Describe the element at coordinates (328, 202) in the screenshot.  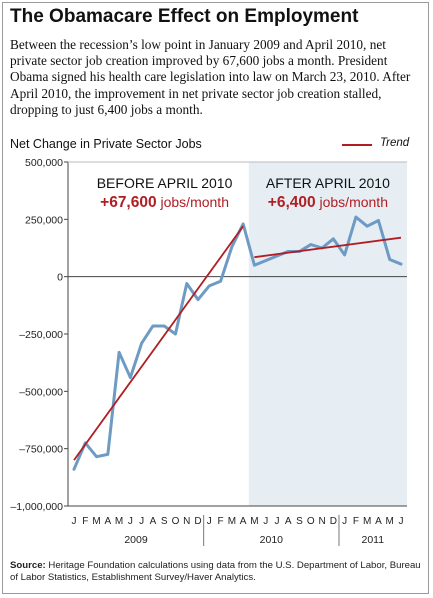
I see `after-rate-label: +6,400 jobs/month` at that location.